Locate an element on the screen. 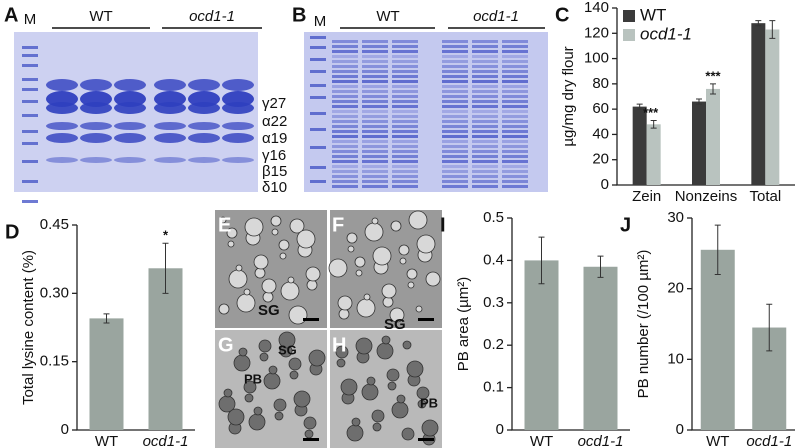 The width and height of the screenshot is (801, 448). y-axis-label: µg/mg dry flour is located at coordinates (568, 96).